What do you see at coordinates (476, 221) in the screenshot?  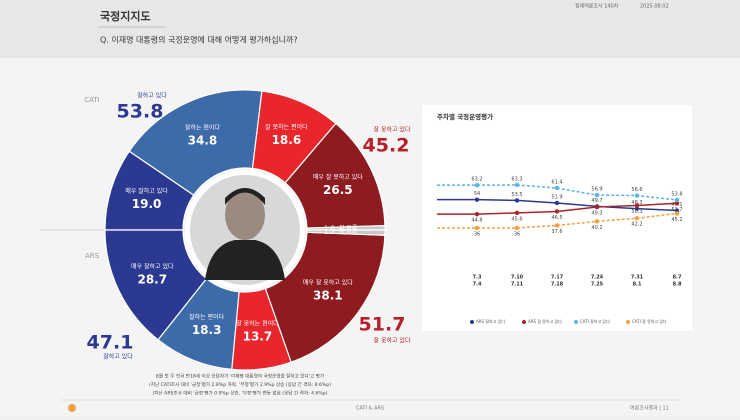 I see `data-label: 44.8` at bounding box center [476, 221].